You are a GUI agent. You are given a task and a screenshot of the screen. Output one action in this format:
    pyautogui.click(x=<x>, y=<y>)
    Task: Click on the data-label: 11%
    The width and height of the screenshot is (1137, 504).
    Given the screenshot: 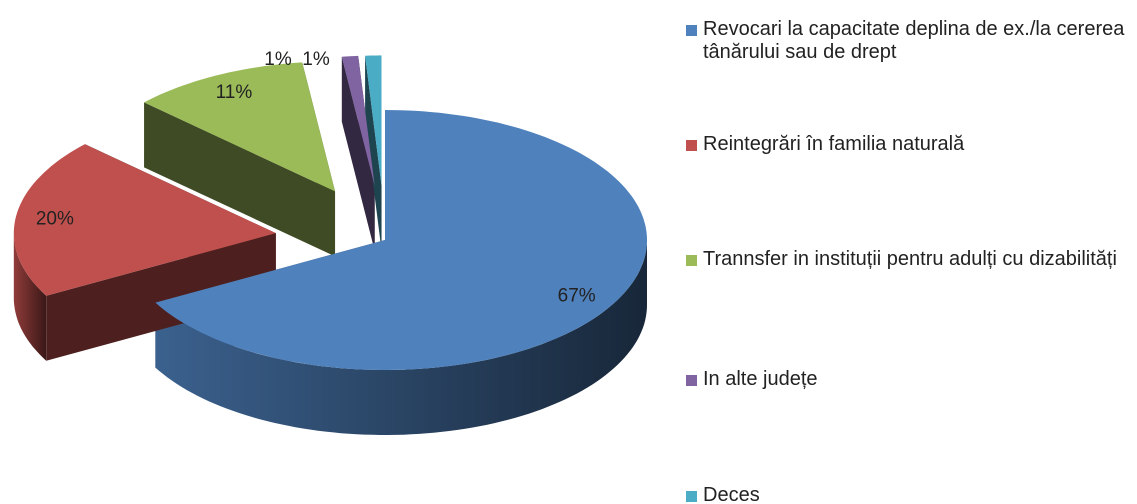 What is the action you would take?
    pyautogui.click(x=234, y=92)
    